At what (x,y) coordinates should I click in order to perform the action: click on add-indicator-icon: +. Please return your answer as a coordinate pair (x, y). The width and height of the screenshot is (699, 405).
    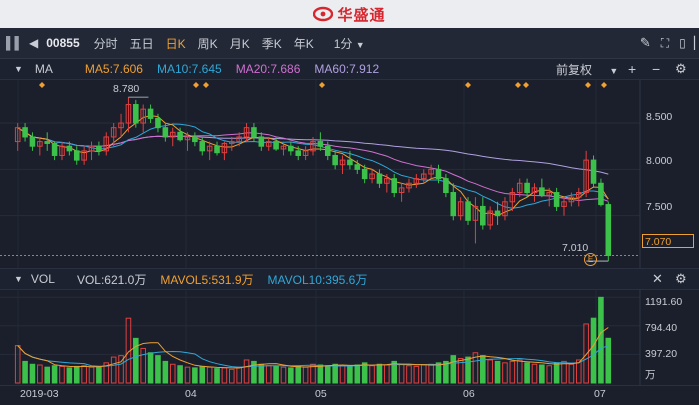
    Looking at the image, I should click on (632, 69).